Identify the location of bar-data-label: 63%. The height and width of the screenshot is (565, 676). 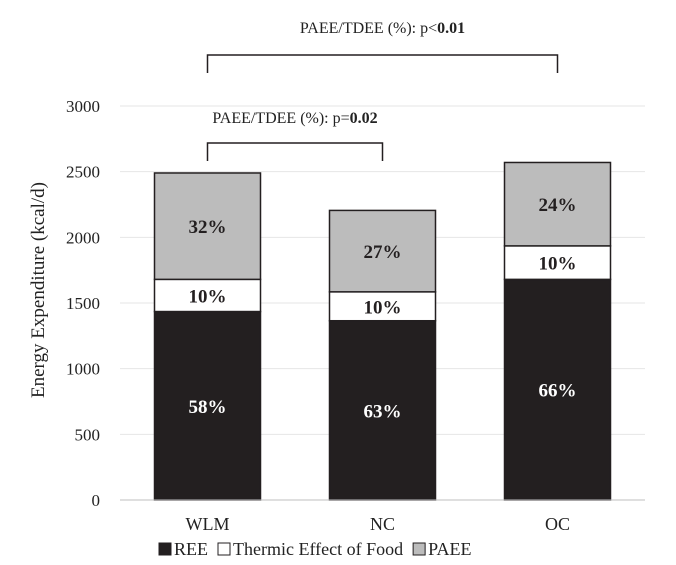
(383, 411).